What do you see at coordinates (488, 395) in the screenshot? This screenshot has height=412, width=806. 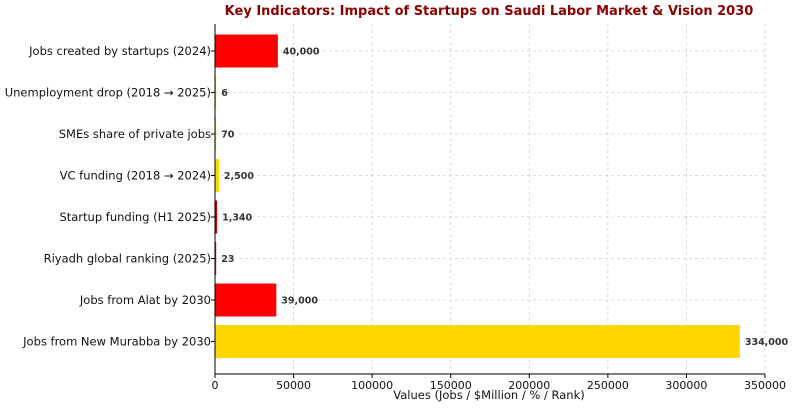 I see `x-axis-title: Values (Jobs / $Million / % / Rank)` at bounding box center [488, 395].